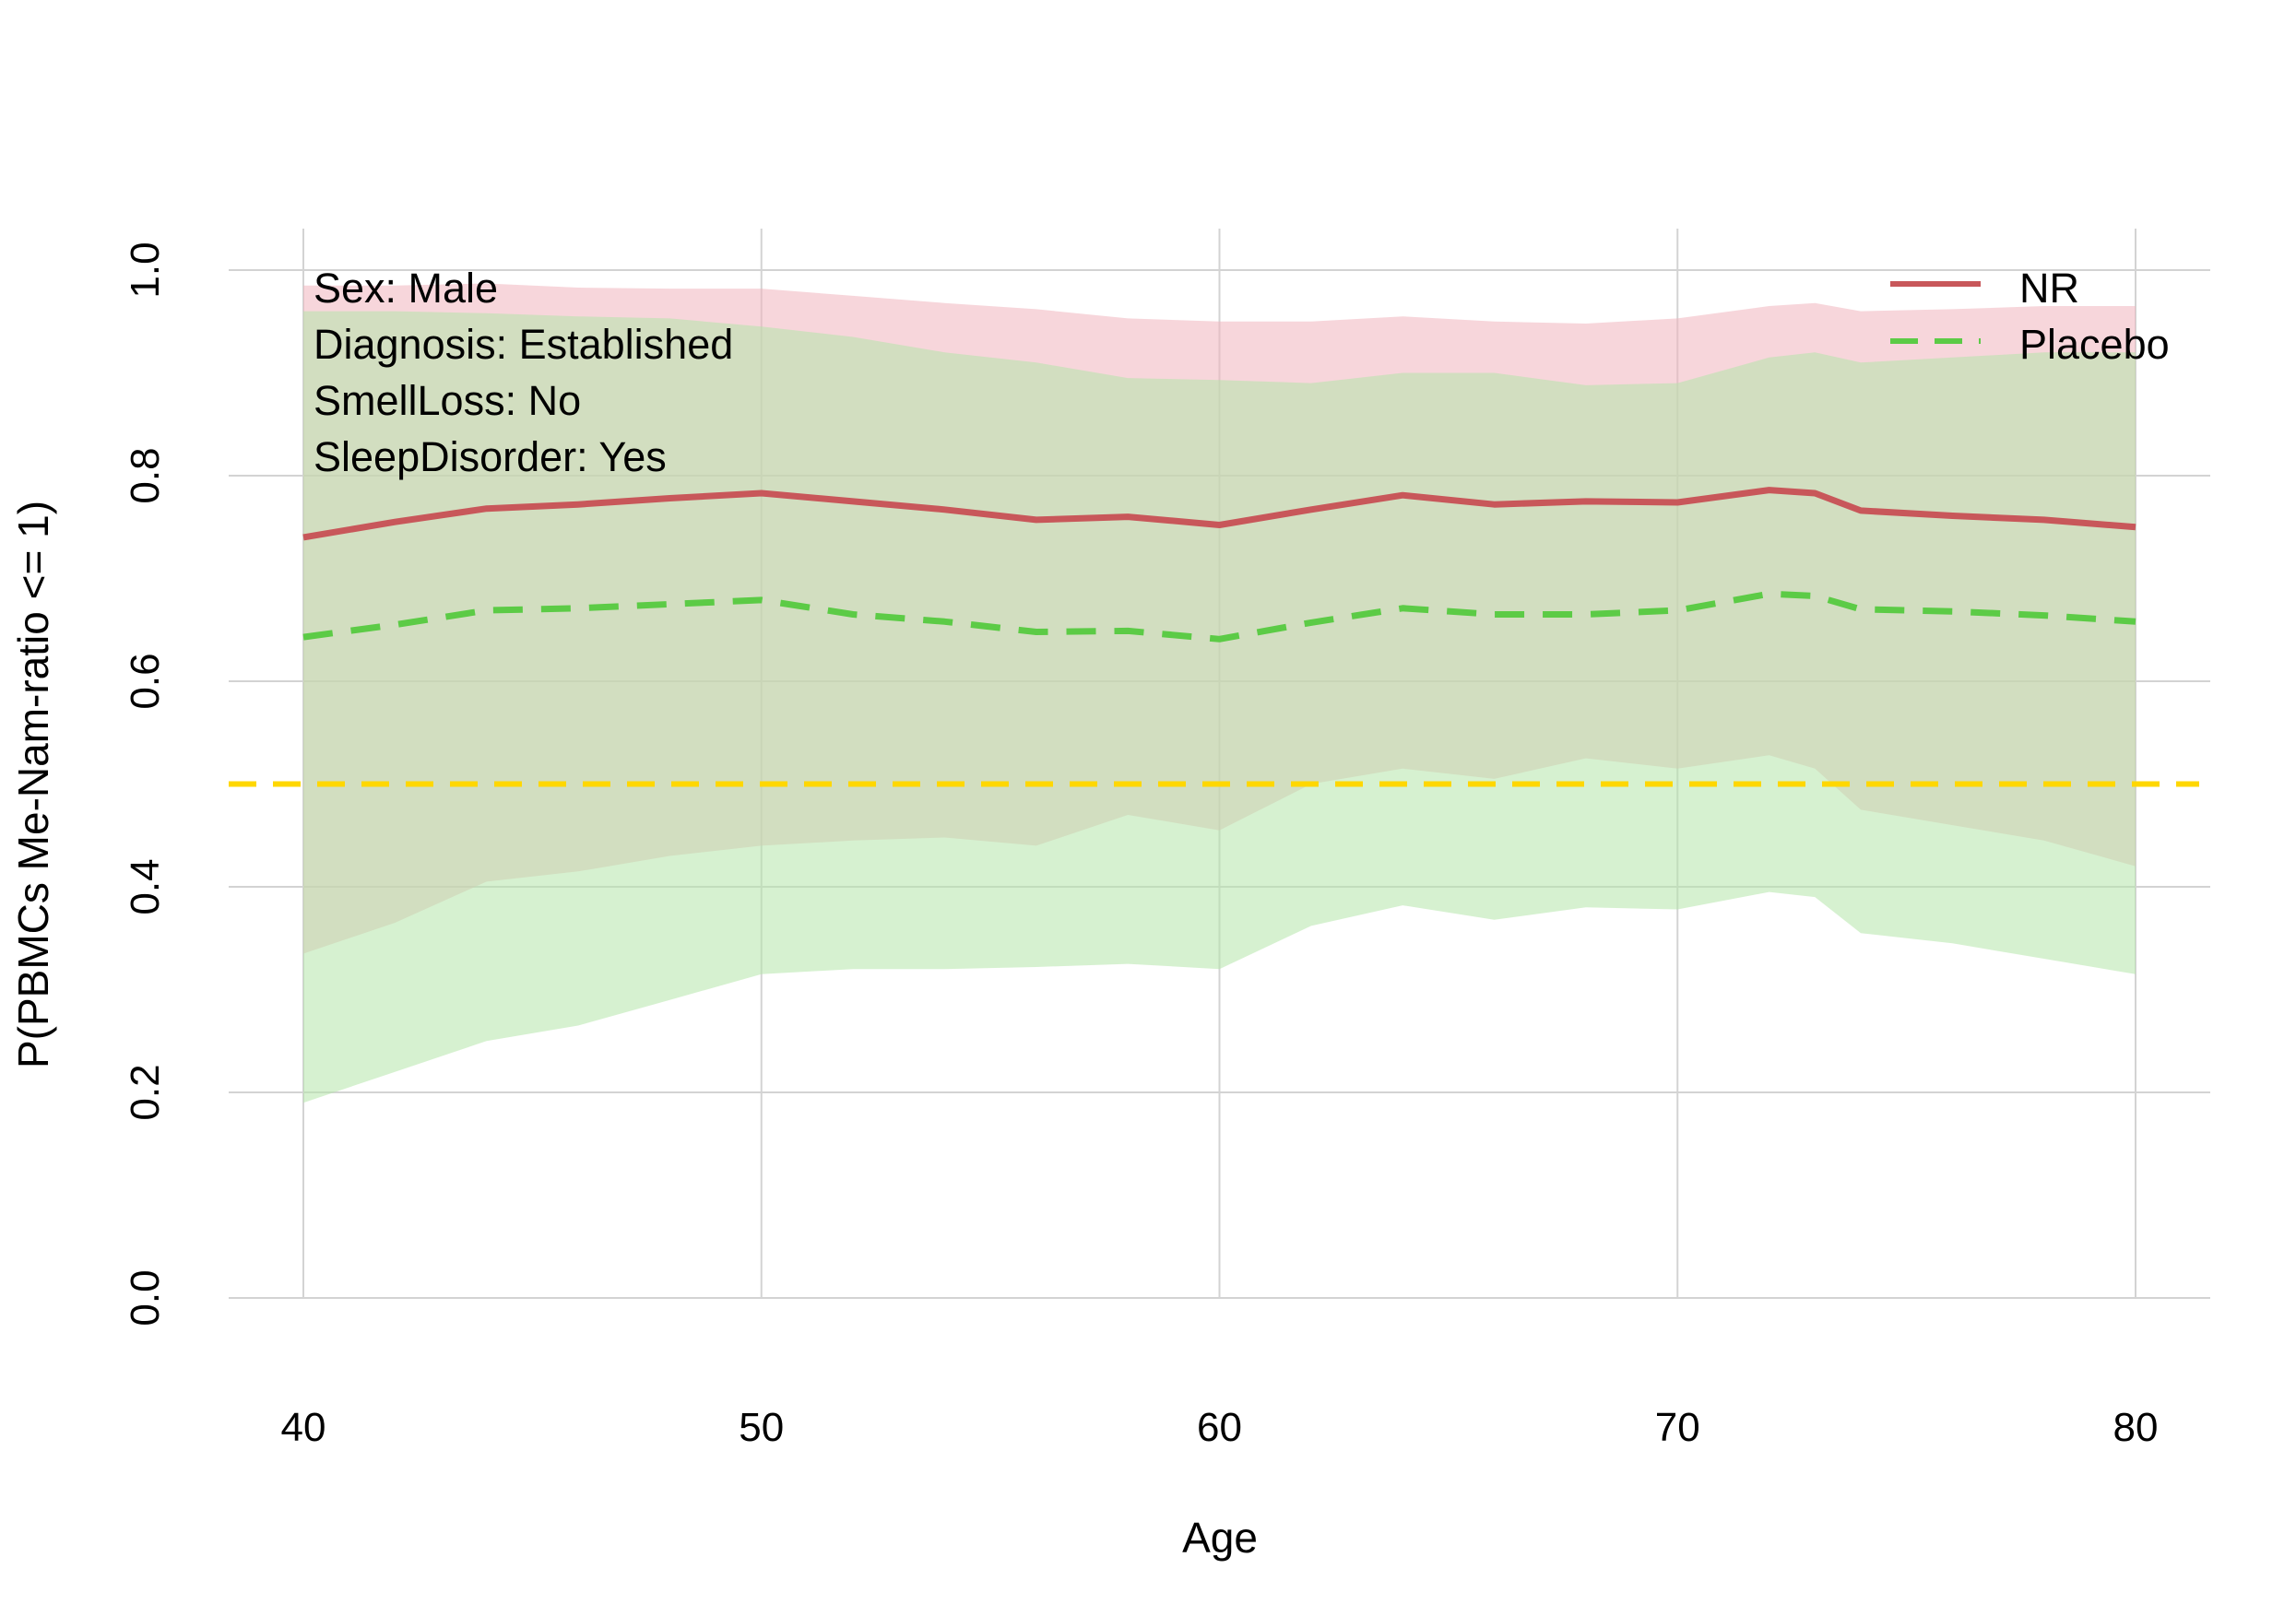 The width and height of the screenshot is (2296, 1604). I want to click on y-tick-label: 1.0, so click(145, 270).